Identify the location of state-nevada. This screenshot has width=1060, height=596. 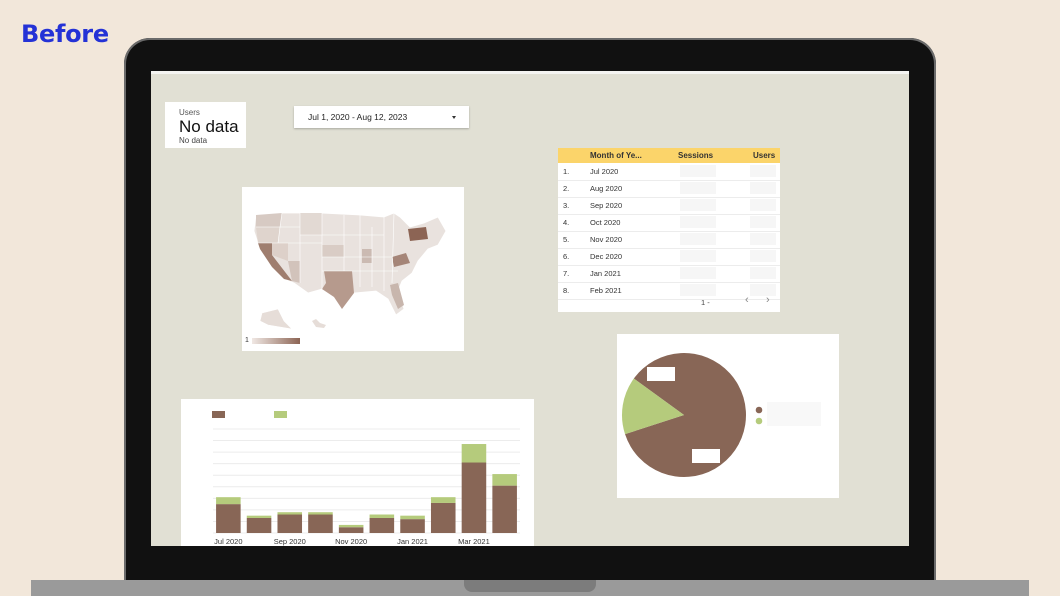
(280, 252).